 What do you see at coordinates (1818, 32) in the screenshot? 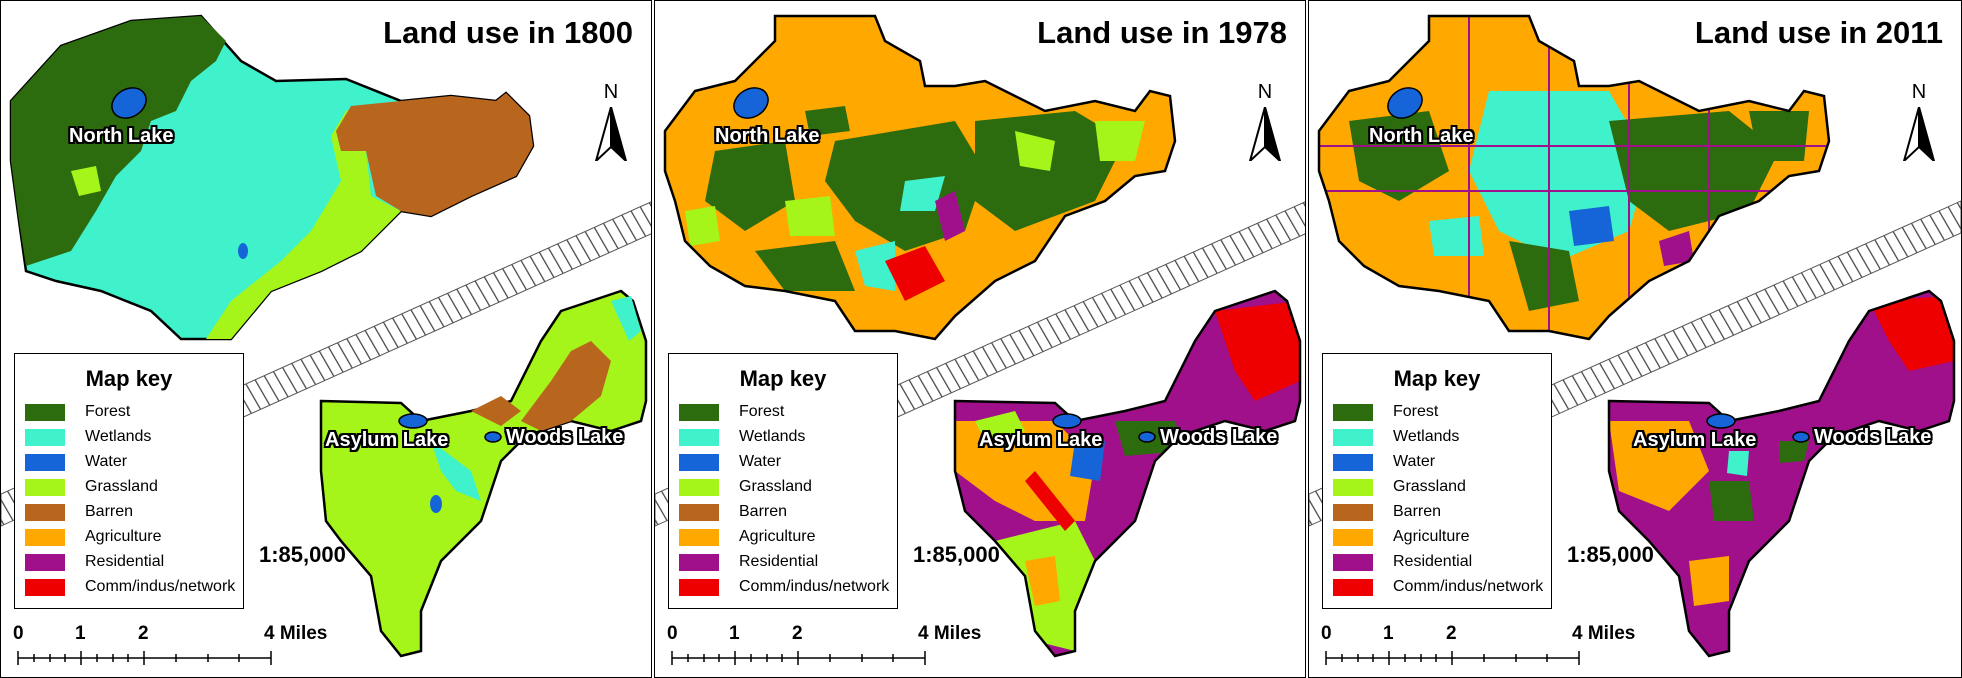
I see `panel-title: Land use in 2011` at bounding box center [1818, 32].